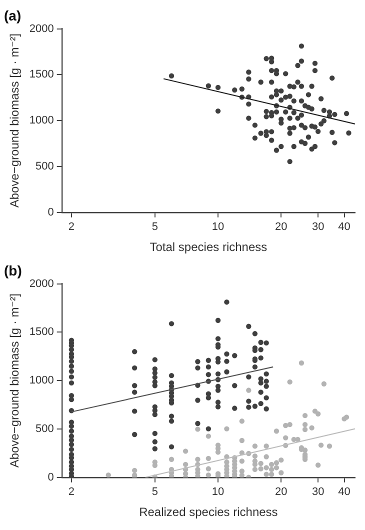 The height and width of the screenshot is (530, 365). I want to click on x-axis-title: Total species richness, so click(209, 247).